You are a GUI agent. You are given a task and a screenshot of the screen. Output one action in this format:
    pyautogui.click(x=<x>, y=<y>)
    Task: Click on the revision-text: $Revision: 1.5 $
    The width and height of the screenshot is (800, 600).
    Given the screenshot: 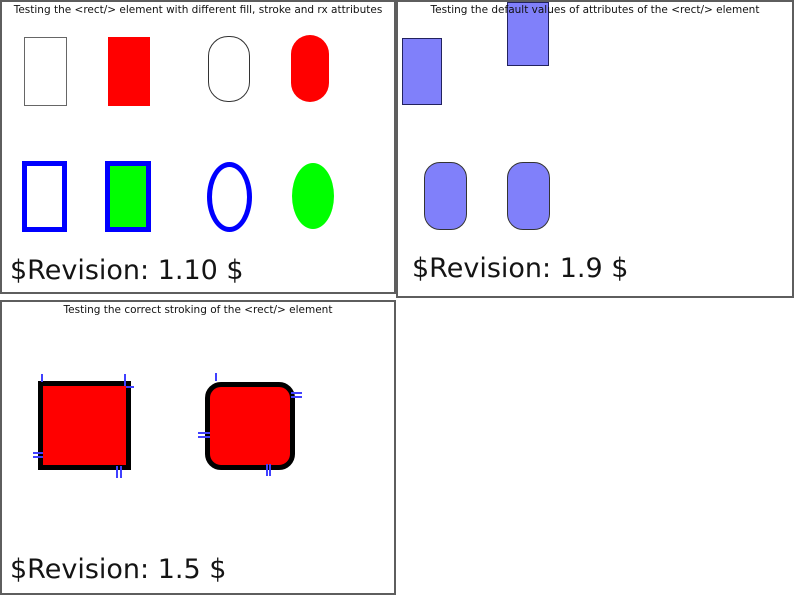 What is the action you would take?
    pyautogui.click(x=118, y=569)
    